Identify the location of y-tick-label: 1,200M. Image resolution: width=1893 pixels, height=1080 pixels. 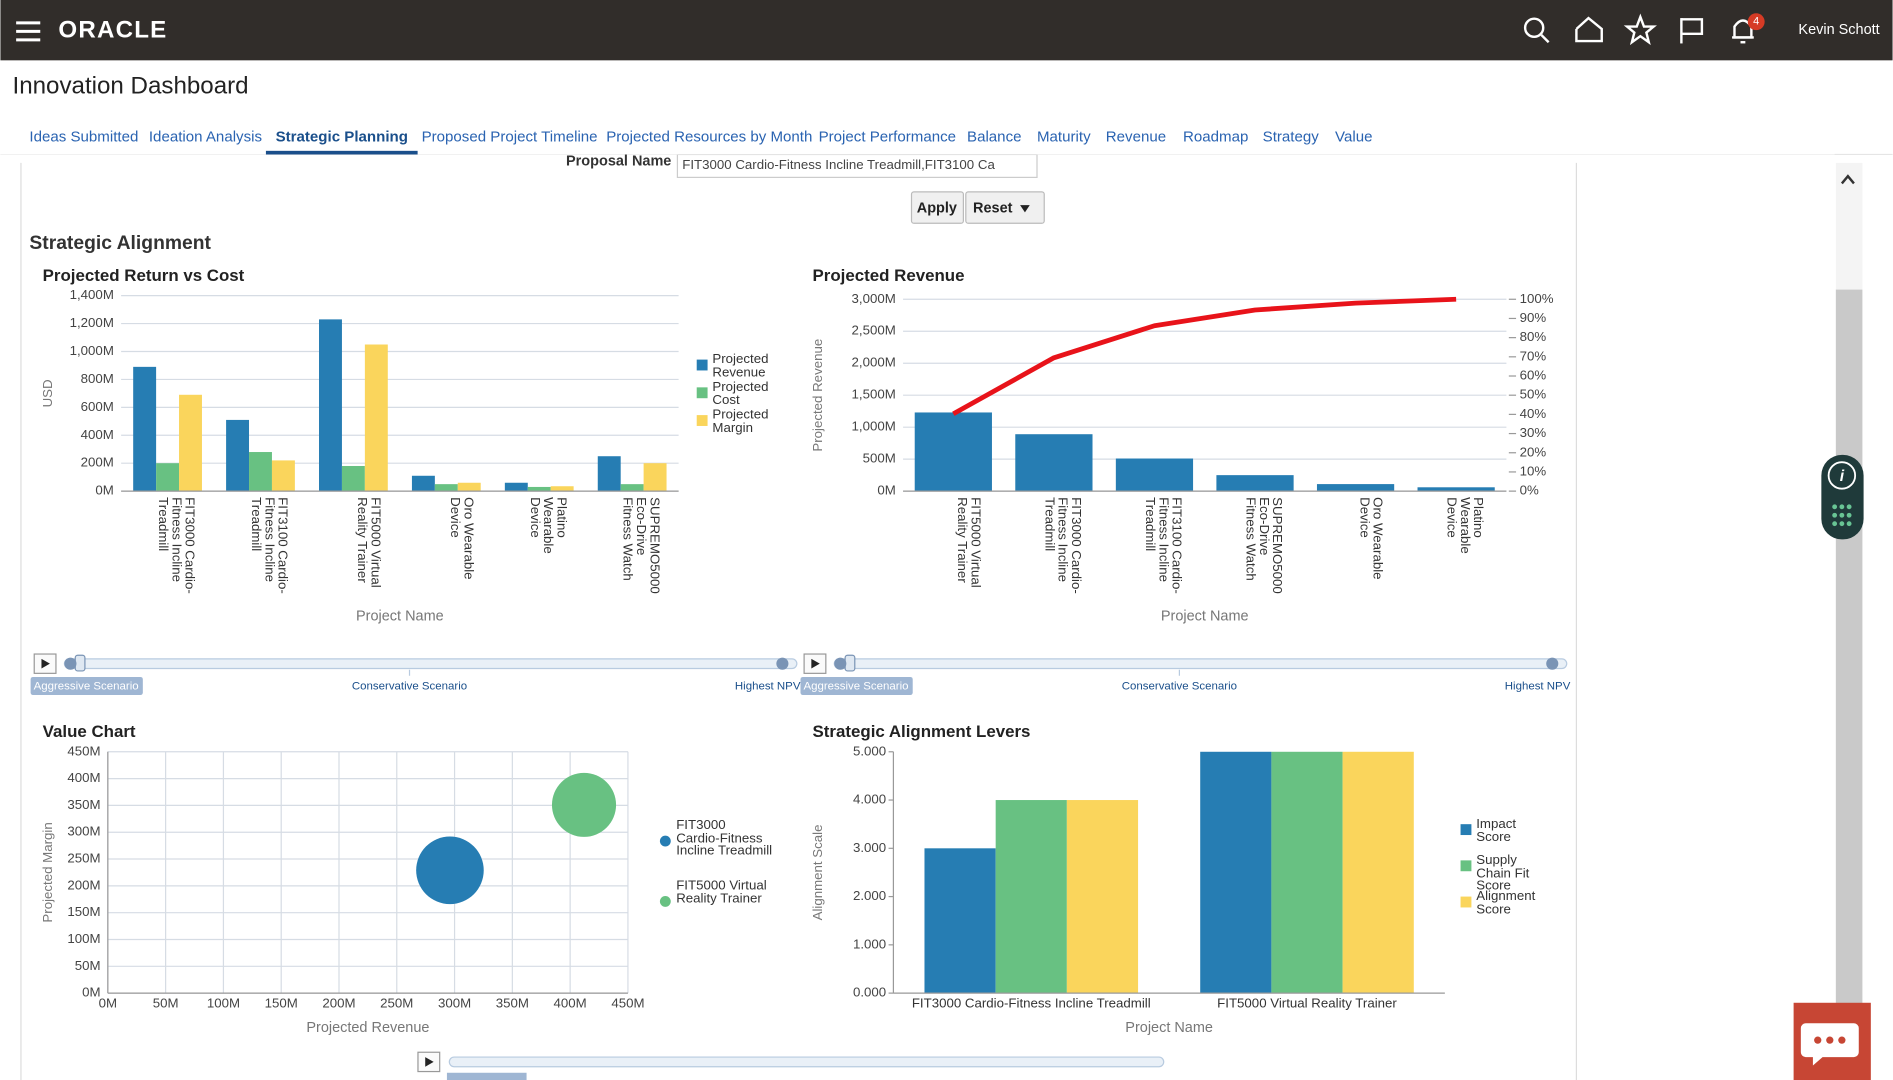
(92, 322).